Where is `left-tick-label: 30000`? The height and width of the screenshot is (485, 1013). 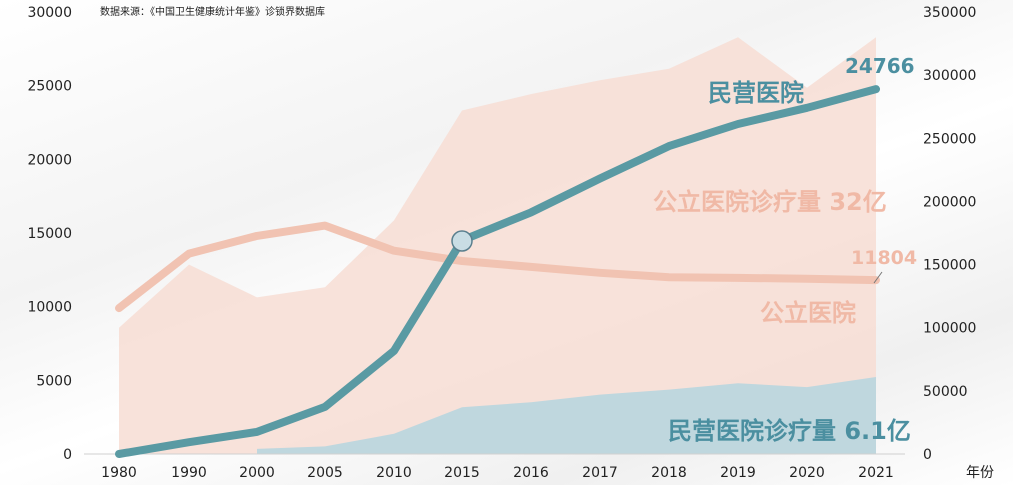
left-tick-label: 30000 is located at coordinates (49, 13).